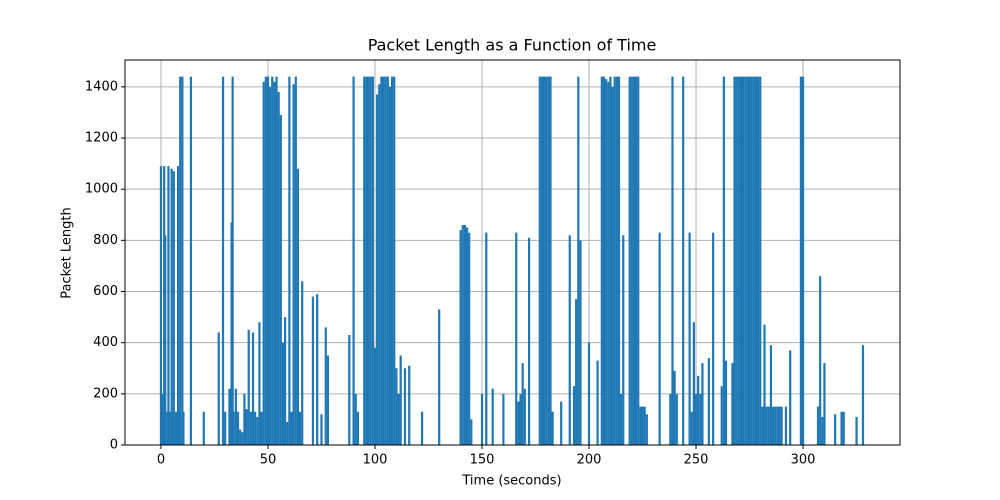  What do you see at coordinates (105, 291) in the screenshot?
I see `y-tick-label: 600` at bounding box center [105, 291].